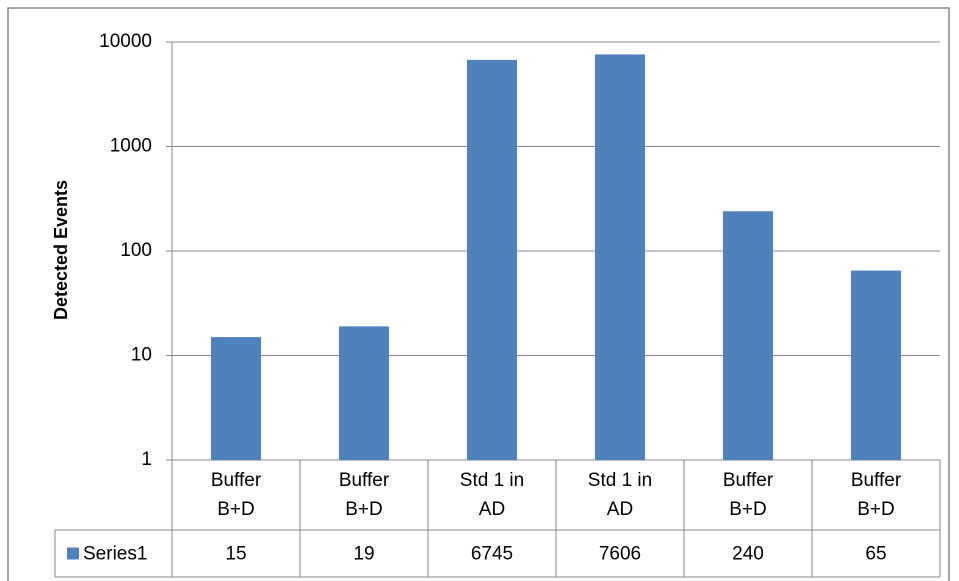  What do you see at coordinates (131, 146) in the screenshot?
I see `y-tick-label: 1000` at bounding box center [131, 146].